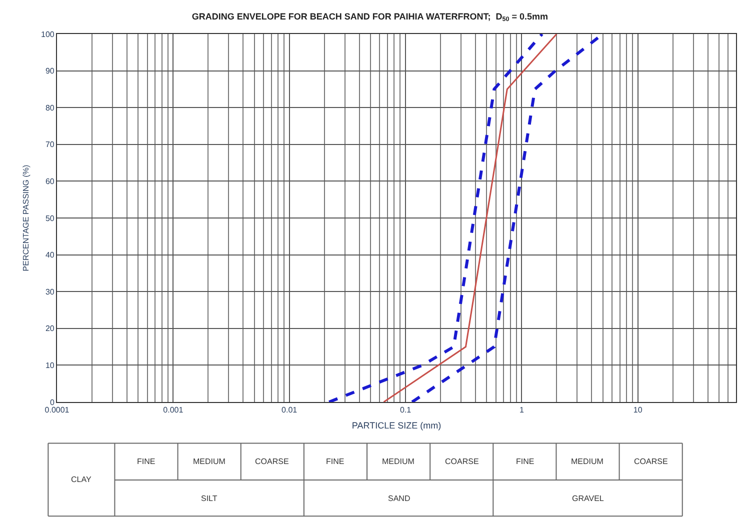  I want to click on x-tick-label: 0.001, so click(173, 410).